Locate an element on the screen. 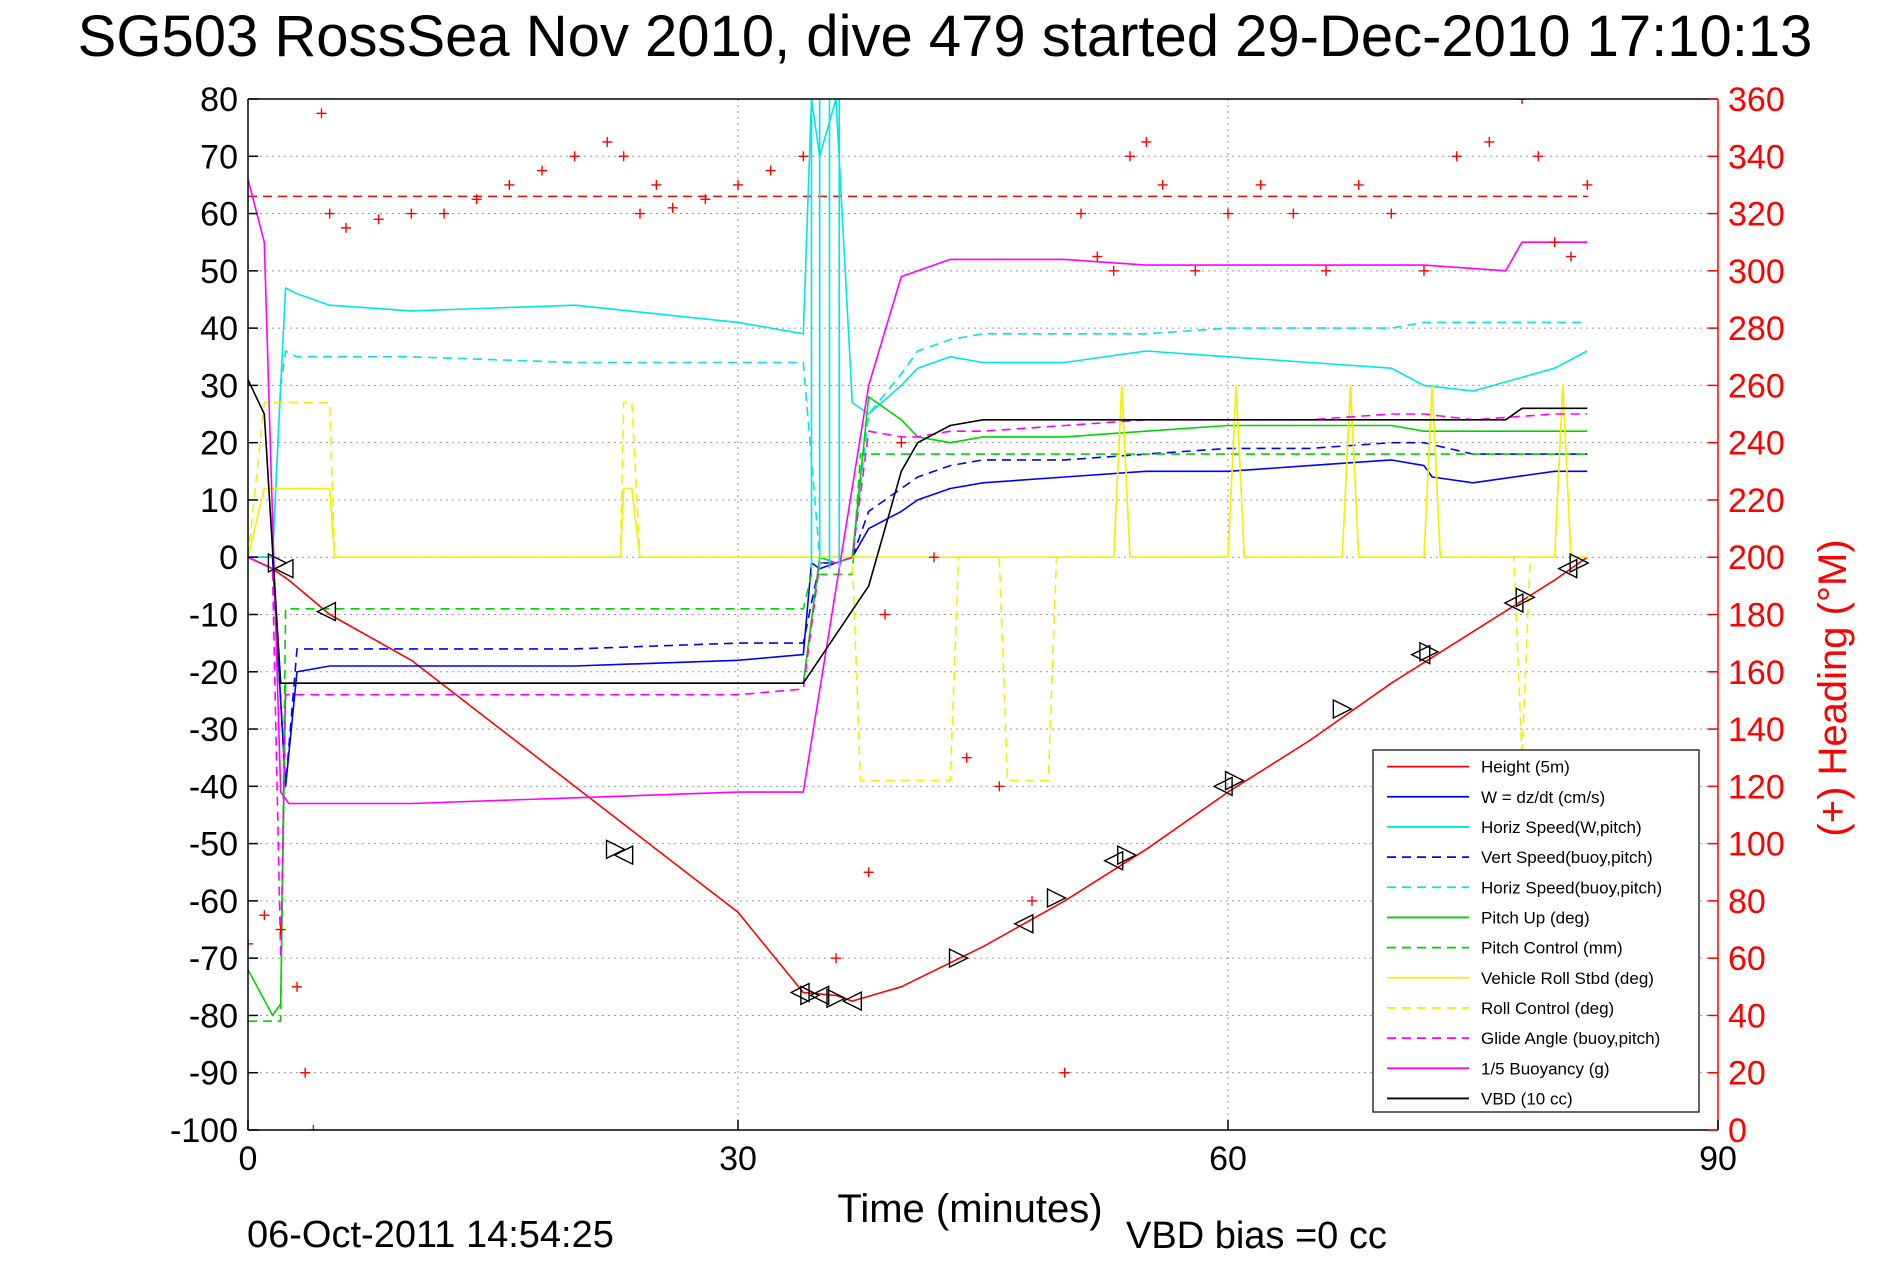 This screenshot has height=1262, width=1891. right-tick-label: 120 is located at coordinates (1756, 787).